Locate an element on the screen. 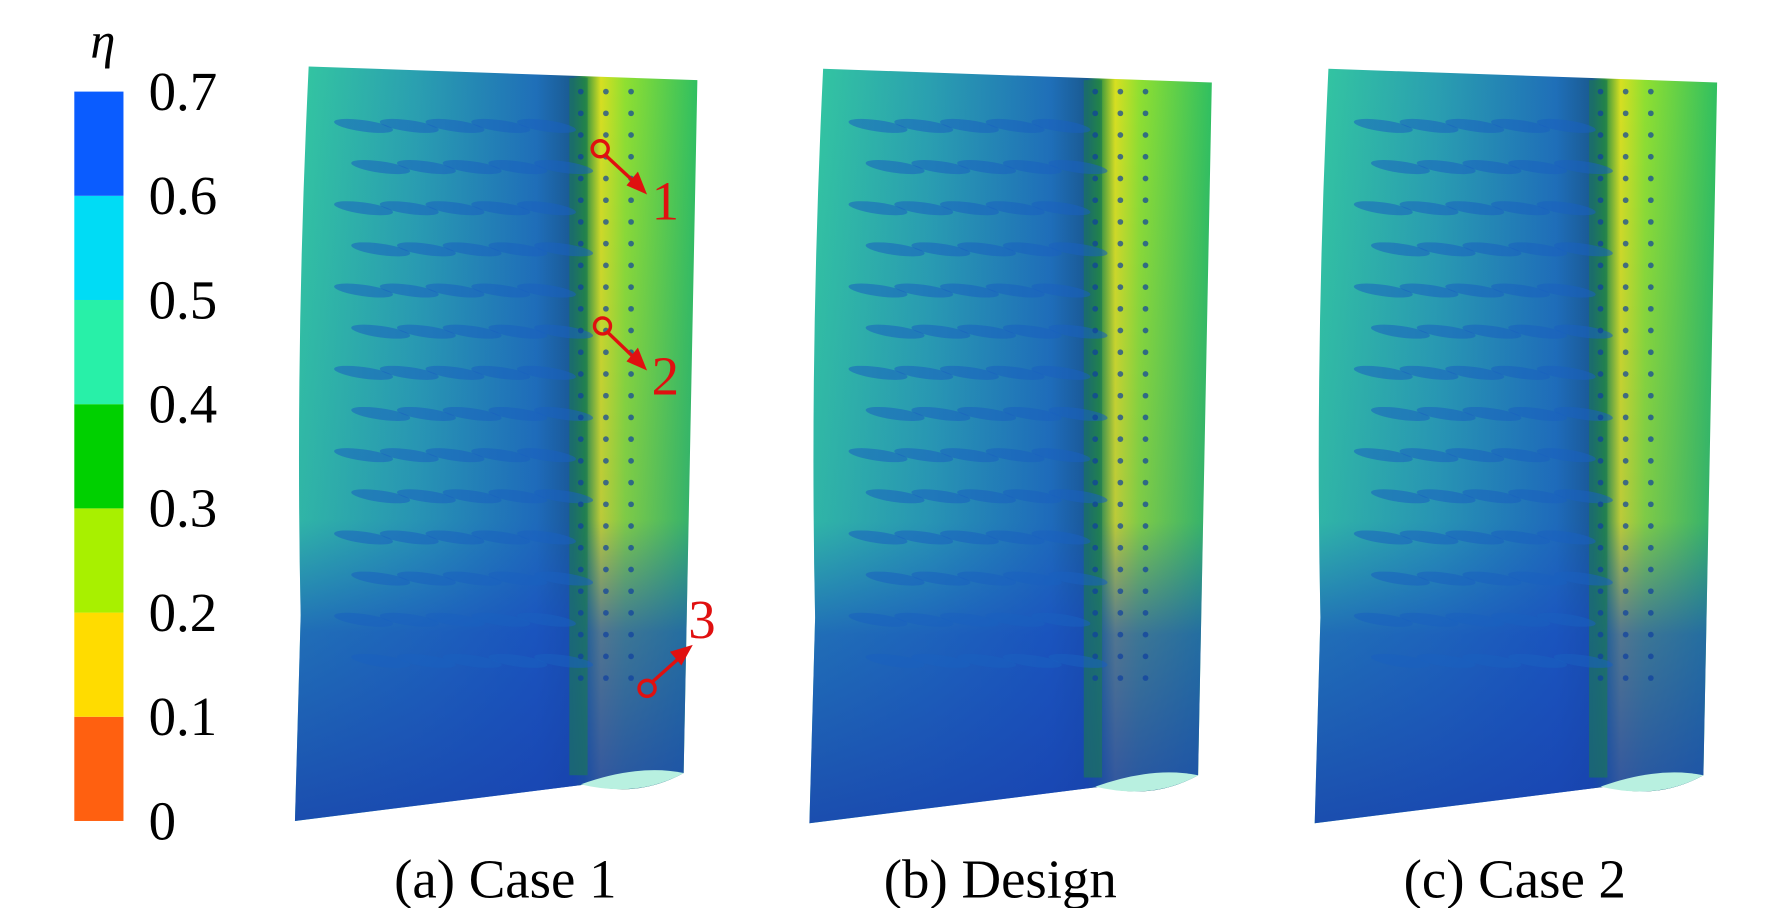 The width and height of the screenshot is (1772, 908). arrow-heads is located at coordinates (659, 418).